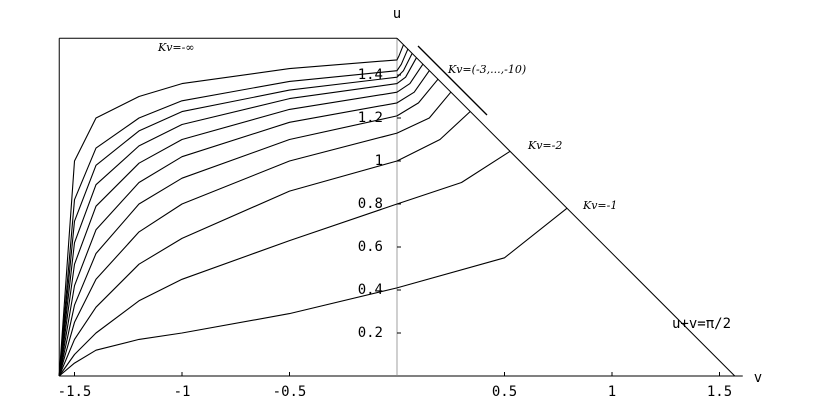 The image size is (817, 409). What do you see at coordinates (612, 392) in the screenshot?
I see `x-tick-label: 1` at bounding box center [612, 392].